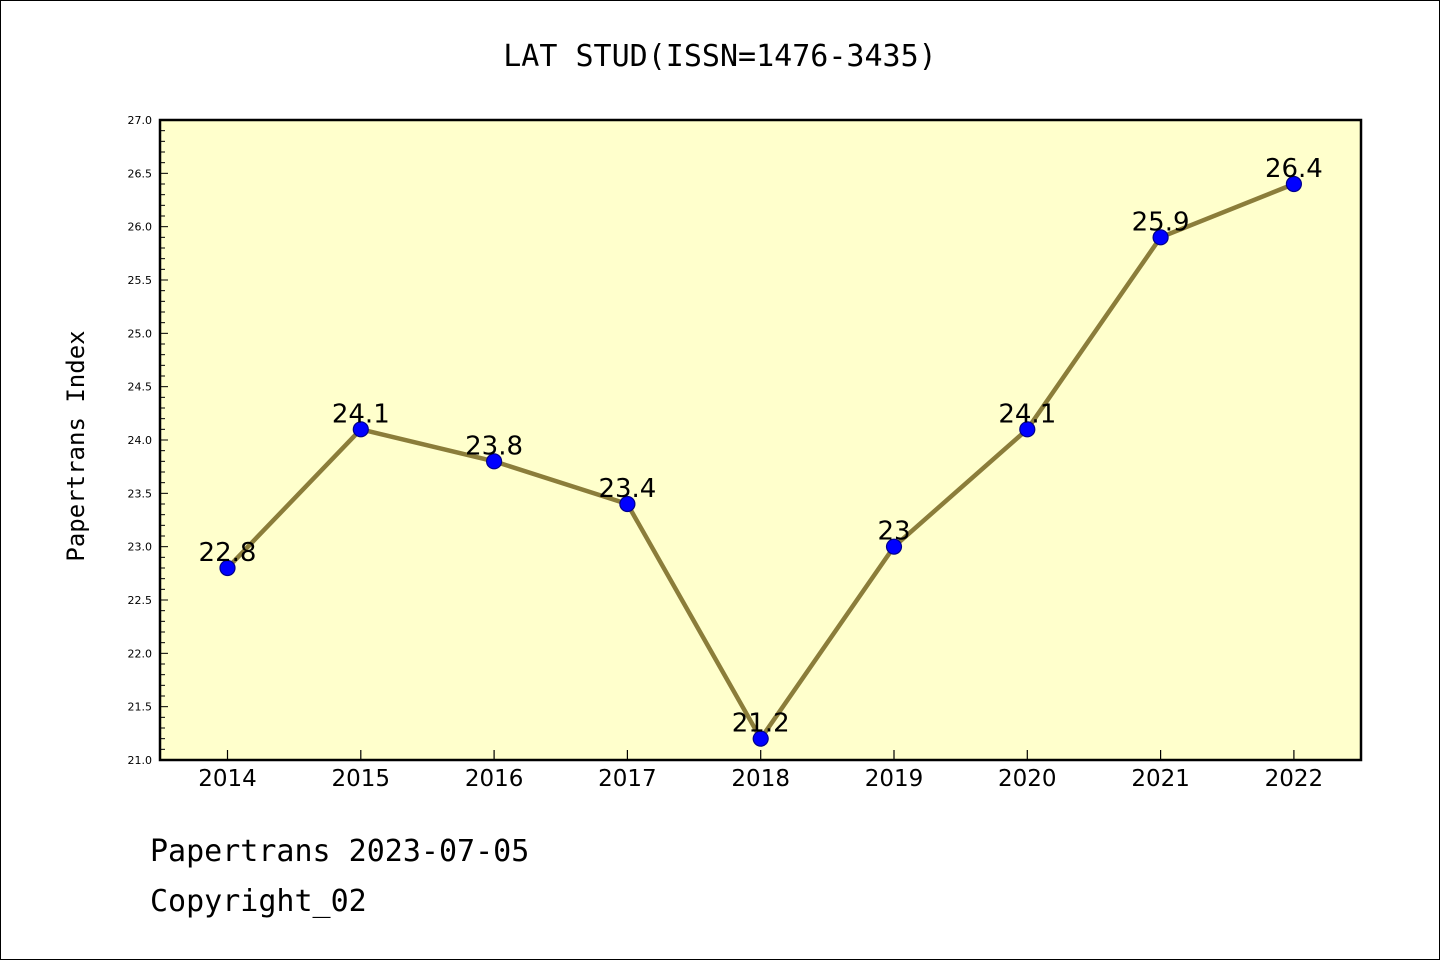  What do you see at coordinates (494, 779) in the screenshot?
I see `x-tick-label: 2016` at bounding box center [494, 779].